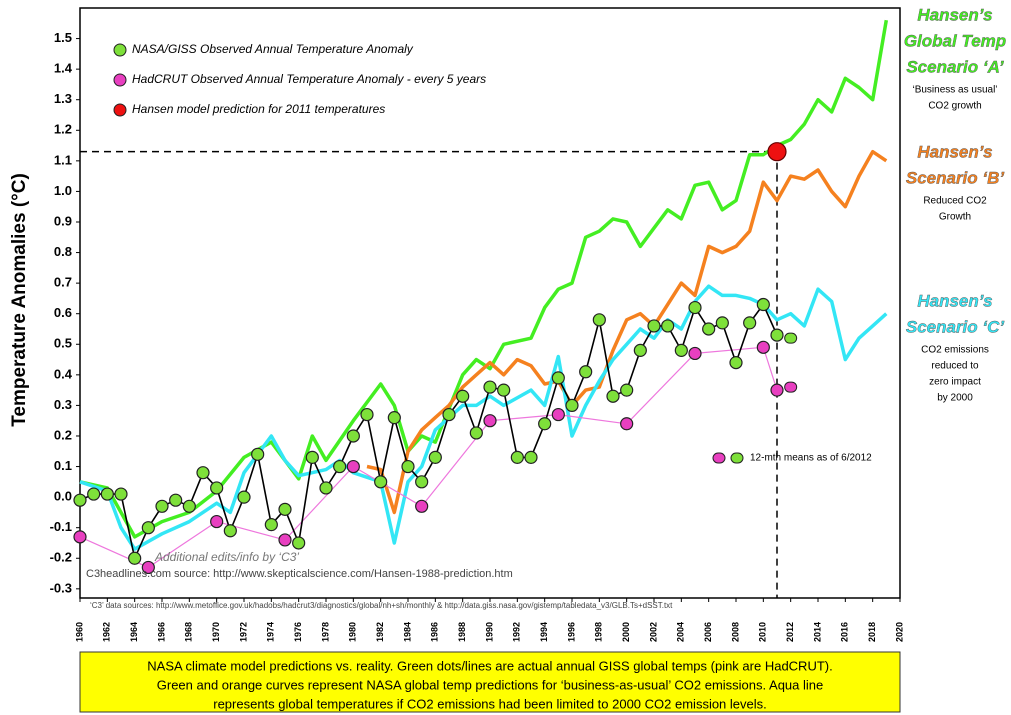 This screenshot has height=715, width=1011. What do you see at coordinates (63, 251) in the screenshot?
I see `y-tick-label: 0.8` at bounding box center [63, 251].